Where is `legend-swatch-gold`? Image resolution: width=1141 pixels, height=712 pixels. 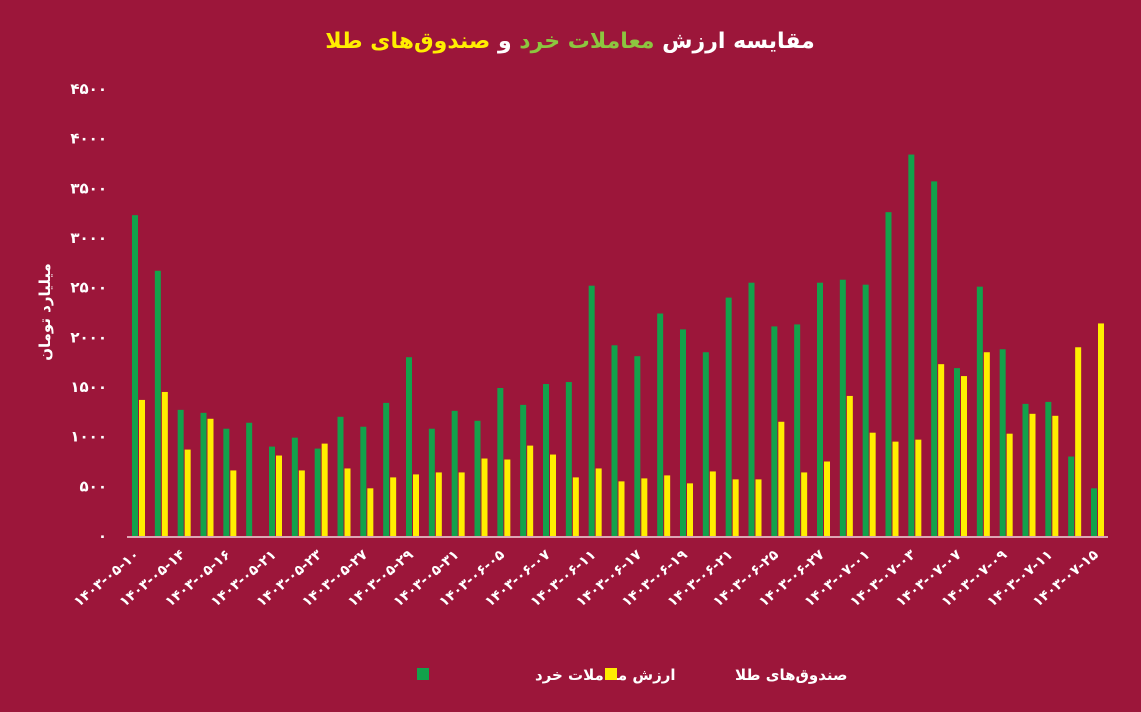
legend-swatch-gold is located at coordinates (611, 674).